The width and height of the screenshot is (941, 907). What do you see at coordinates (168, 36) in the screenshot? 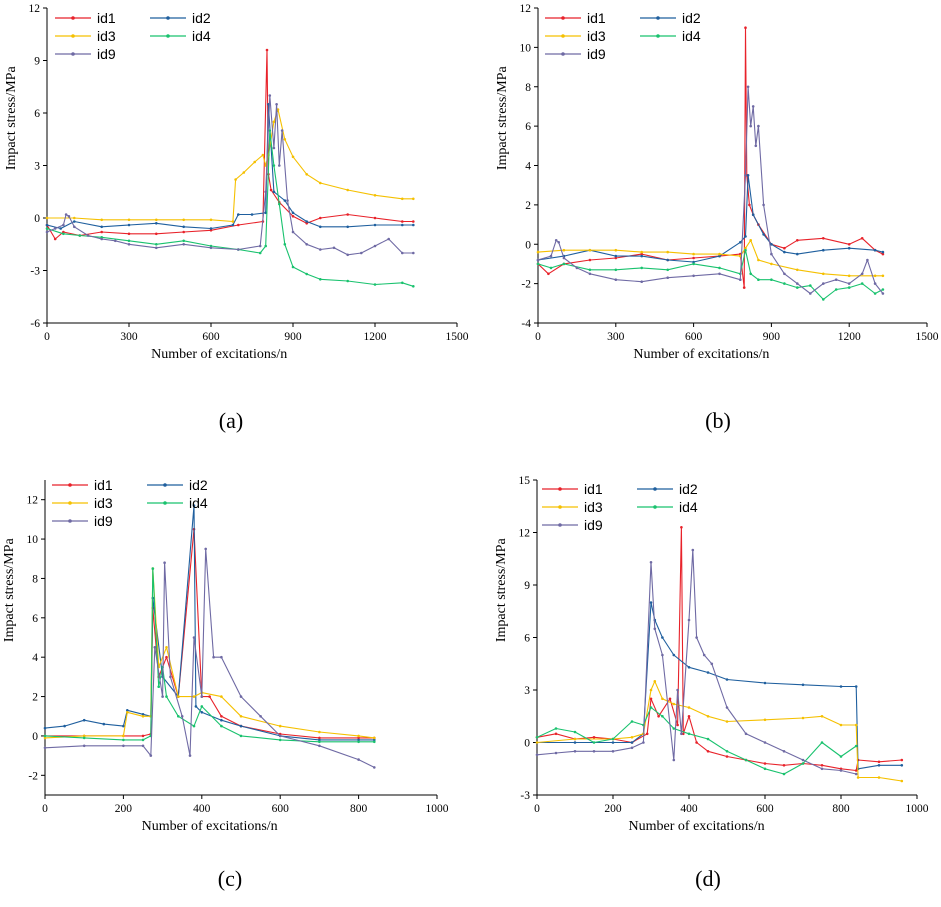
I see `legend-marker-id4` at bounding box center [168, 36].